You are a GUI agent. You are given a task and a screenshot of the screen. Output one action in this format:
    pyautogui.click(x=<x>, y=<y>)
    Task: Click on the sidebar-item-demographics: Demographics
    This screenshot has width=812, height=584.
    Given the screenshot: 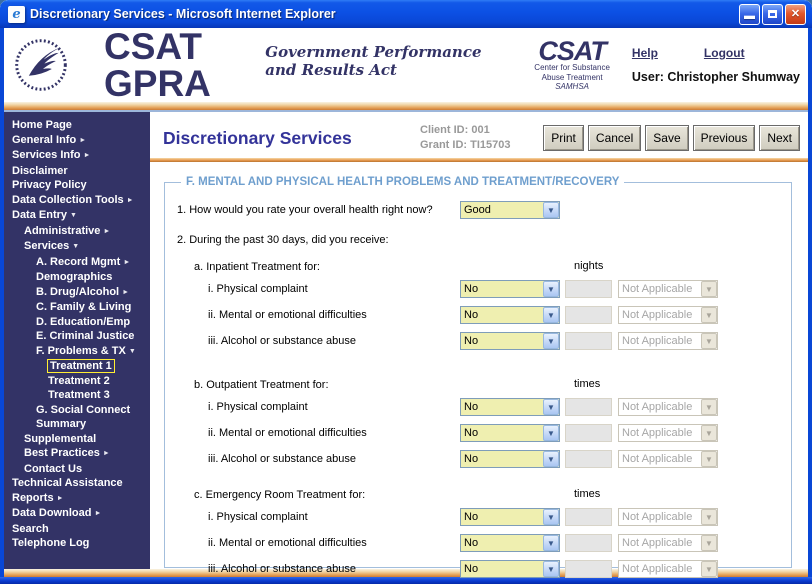 What is the action you would take?
    pyautogui.click(x=74, y=277)
    